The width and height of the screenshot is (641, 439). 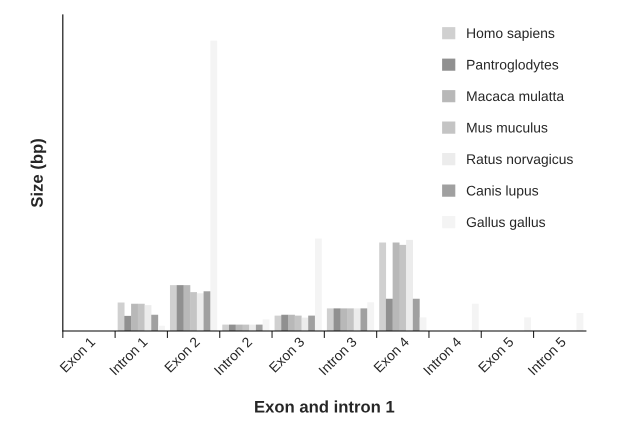 What do you see at coordinates (506, 223) in the screenshot?
I see `legend-label: Gallus gallus` at bounding box center [506, 223].